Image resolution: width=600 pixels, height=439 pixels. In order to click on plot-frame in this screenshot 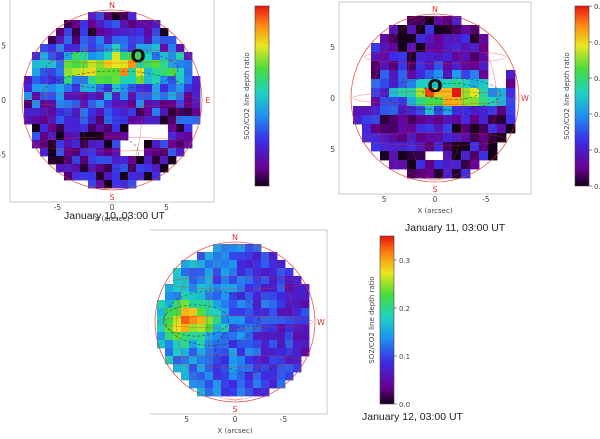, I will do `click(435, 98)`.